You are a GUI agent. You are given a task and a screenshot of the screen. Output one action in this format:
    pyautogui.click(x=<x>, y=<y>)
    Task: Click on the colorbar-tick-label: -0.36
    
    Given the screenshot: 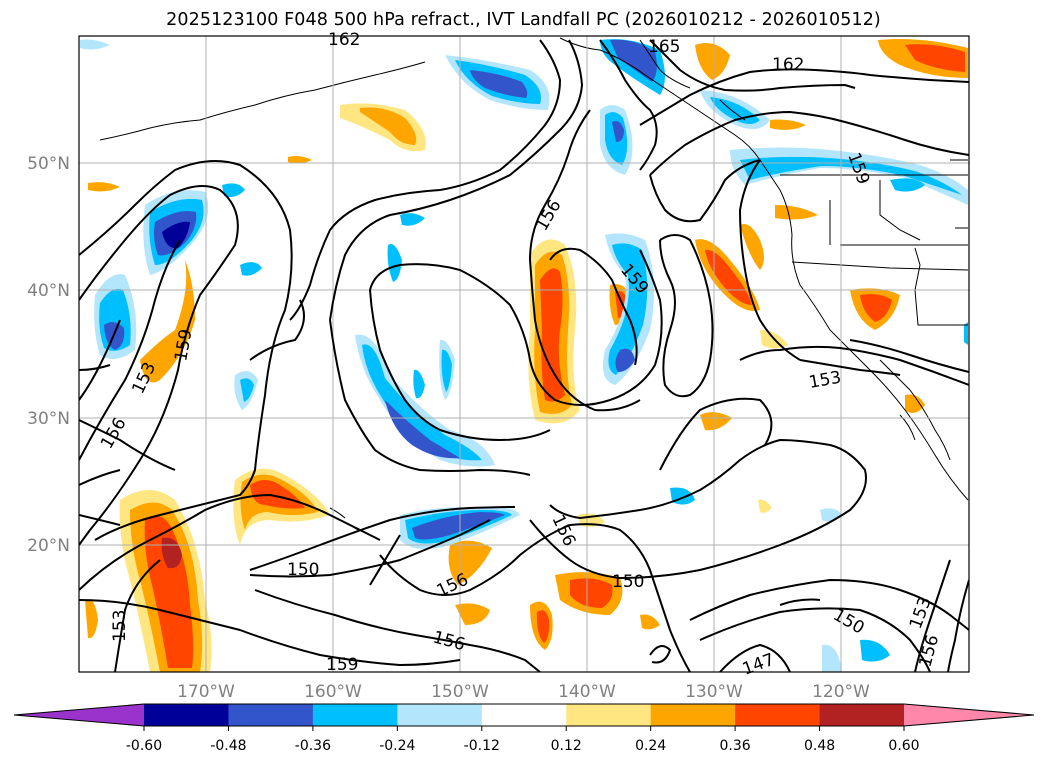 What is the action you would take?
    pyautogui.click(x=313, y=746)
    